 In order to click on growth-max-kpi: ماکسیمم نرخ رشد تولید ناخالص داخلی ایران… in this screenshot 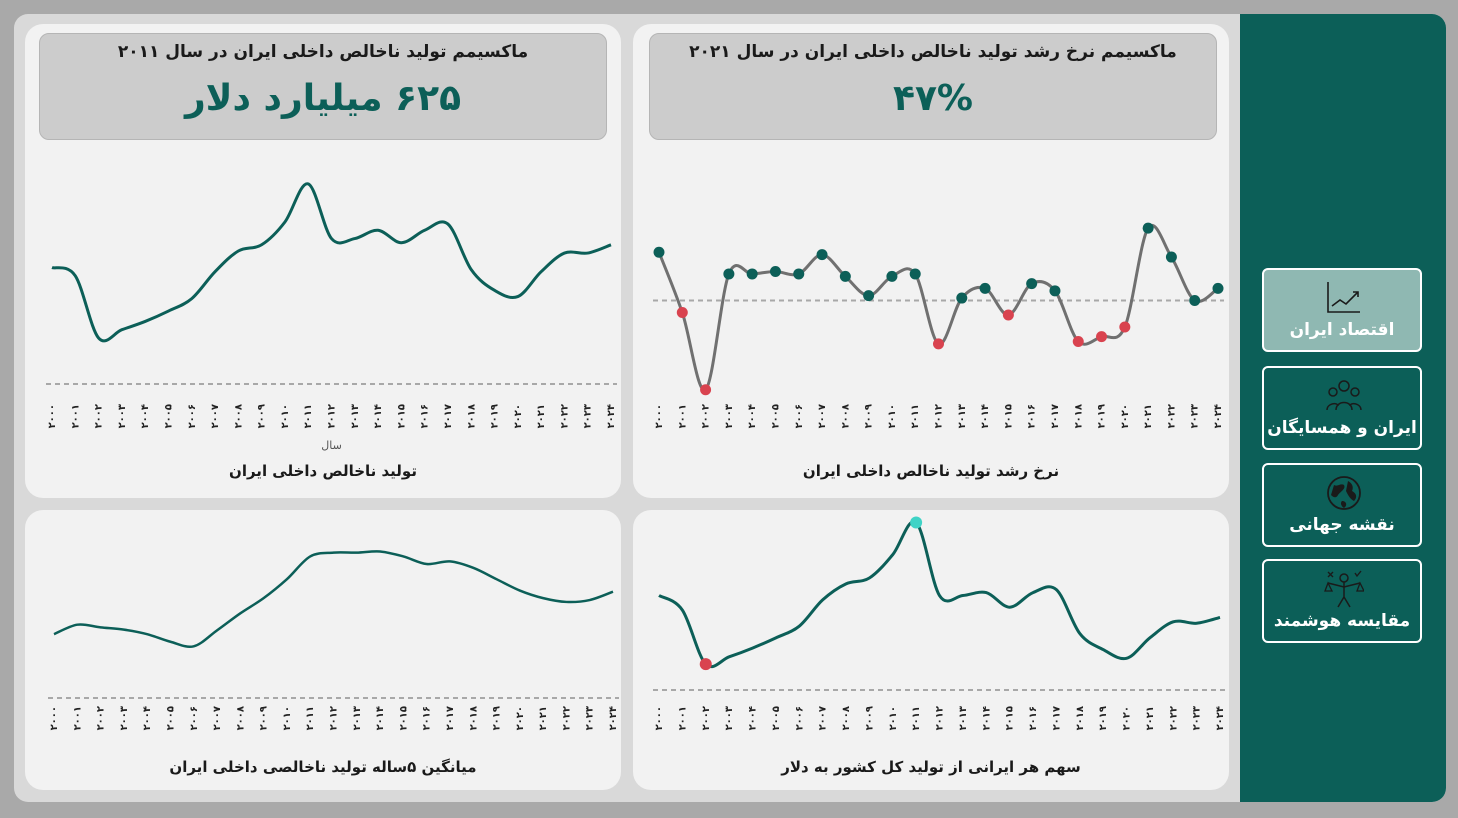, I will do `click(933, 86)`.